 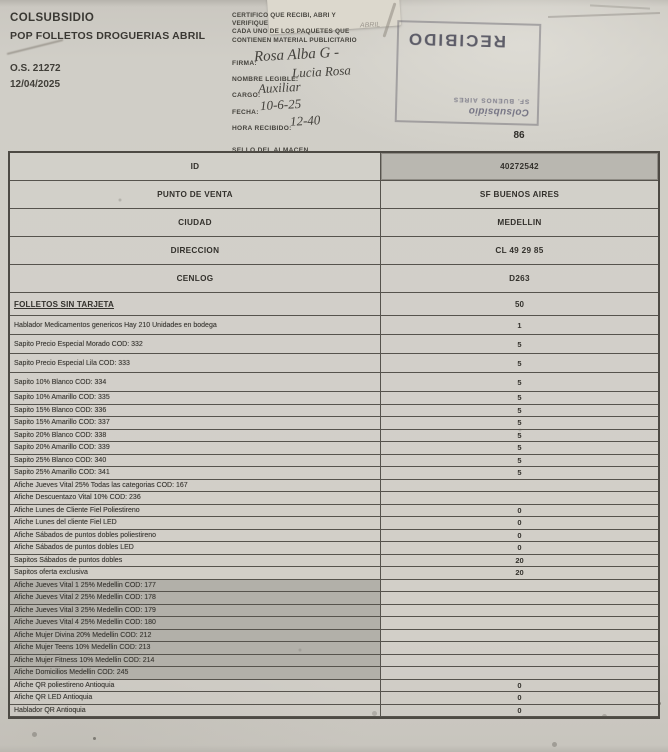 I want to click on reception-field: CARGO: Auxiliar, so click(x=342, y=89).